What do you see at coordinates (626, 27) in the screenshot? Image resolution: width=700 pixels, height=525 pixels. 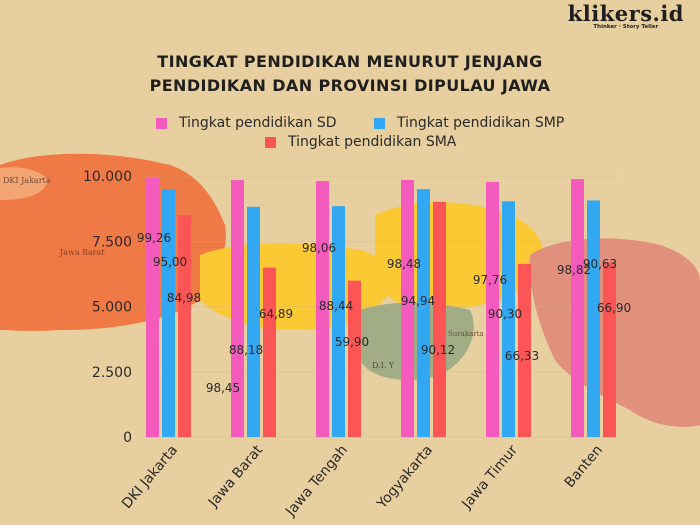 I see `brand-tagline: Thinker · Story Teller` at bounding box center [626, 27].